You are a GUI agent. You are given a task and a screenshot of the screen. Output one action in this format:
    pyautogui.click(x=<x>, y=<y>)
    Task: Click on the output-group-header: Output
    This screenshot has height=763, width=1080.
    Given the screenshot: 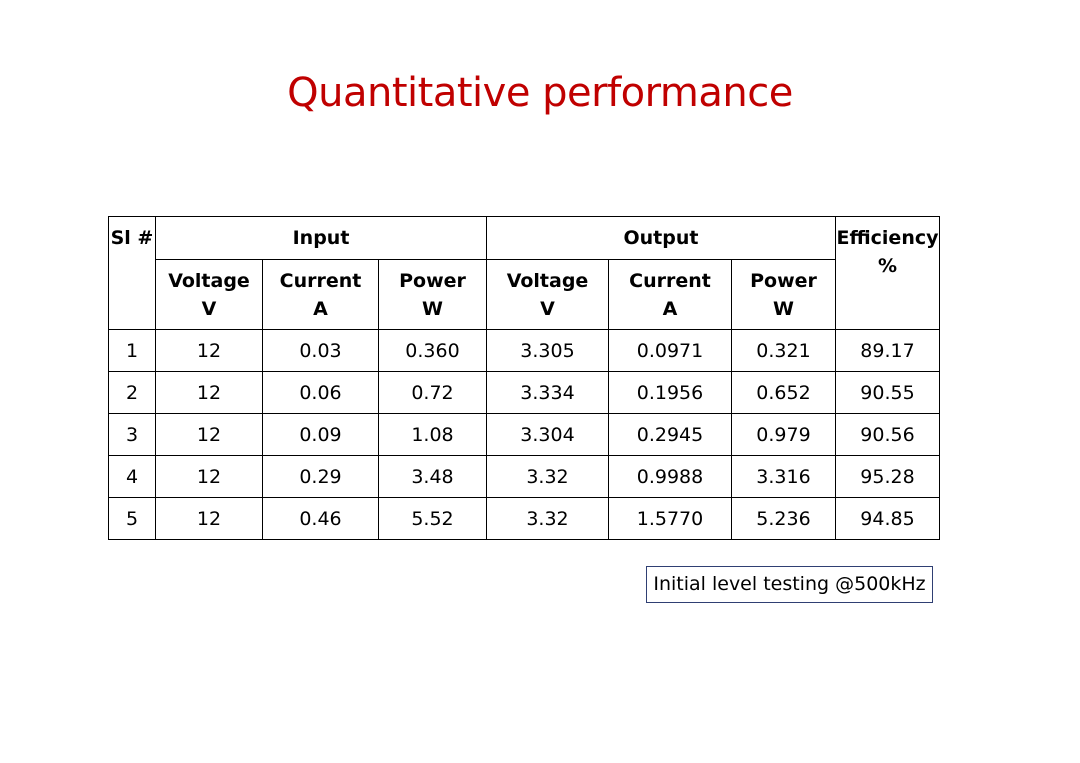 What is the action you would take?
    pyautogui.click(x=661, y=238)
    